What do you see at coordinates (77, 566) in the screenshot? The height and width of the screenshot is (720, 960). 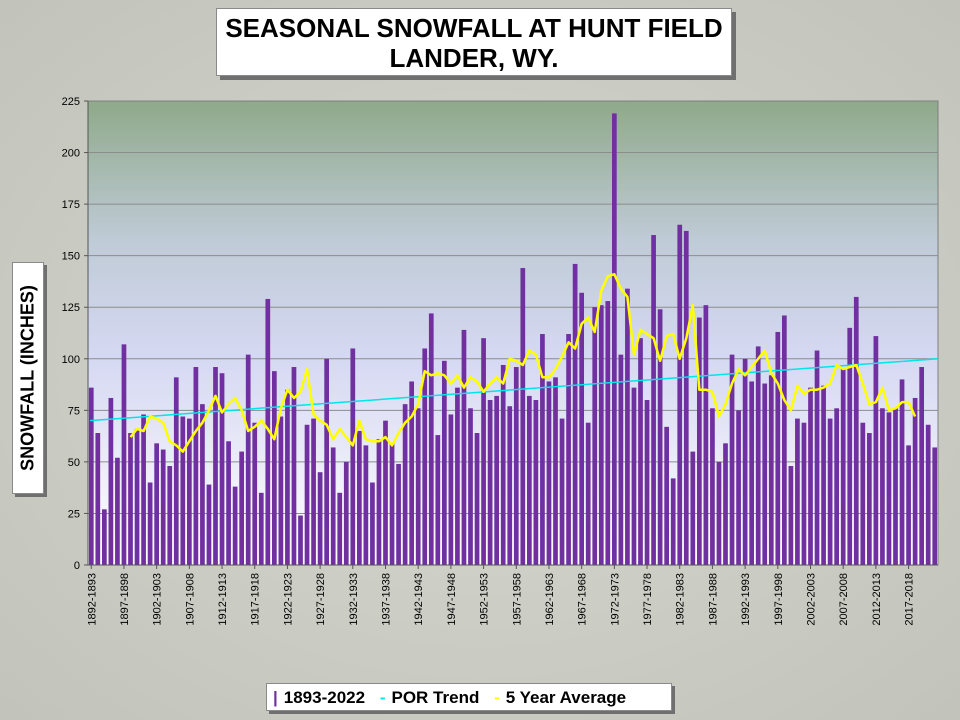 I see `y-tick-label: 0` at bounding box center [77, 566].